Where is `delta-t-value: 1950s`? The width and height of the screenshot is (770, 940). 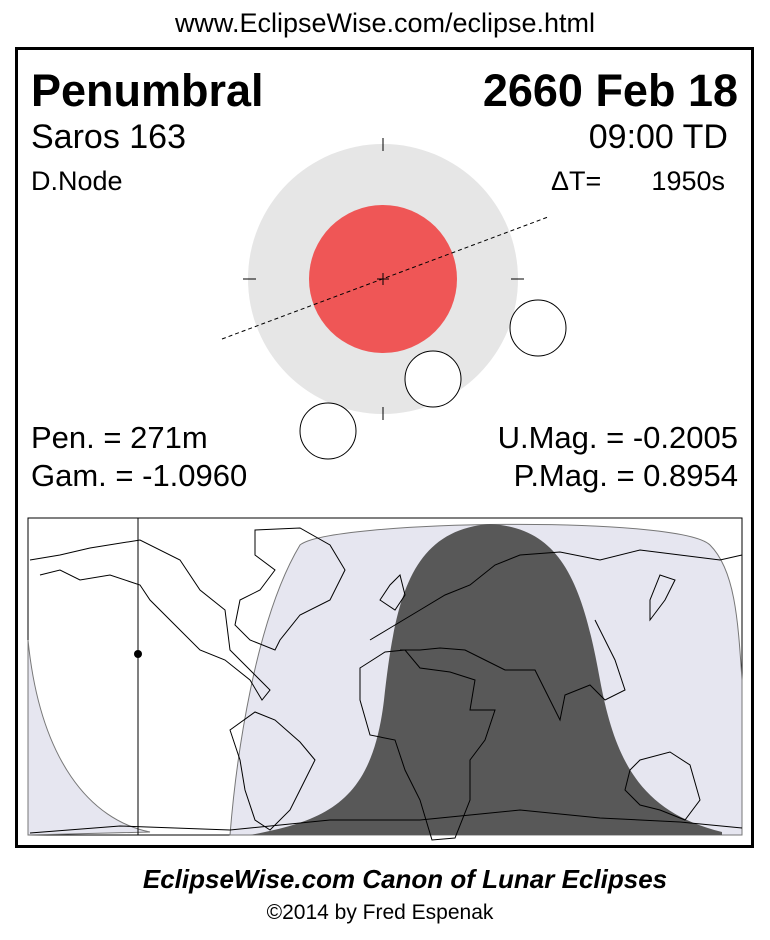 delta-t-value: 1950s is located at coordinates (688, 181).